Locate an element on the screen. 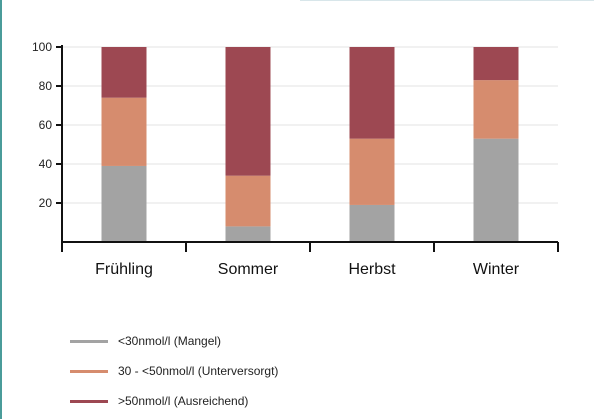 This screenshot has height=419, width=594. legend-item-unterversorgt: 30 - <50nmol/l (Unterversorgt) is located at coordinates (174, 371).